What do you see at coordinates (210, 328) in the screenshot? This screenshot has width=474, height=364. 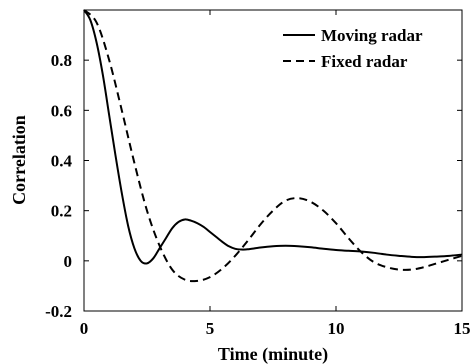 I see `x-tick-label: 5` at bounding box center [210, 328].